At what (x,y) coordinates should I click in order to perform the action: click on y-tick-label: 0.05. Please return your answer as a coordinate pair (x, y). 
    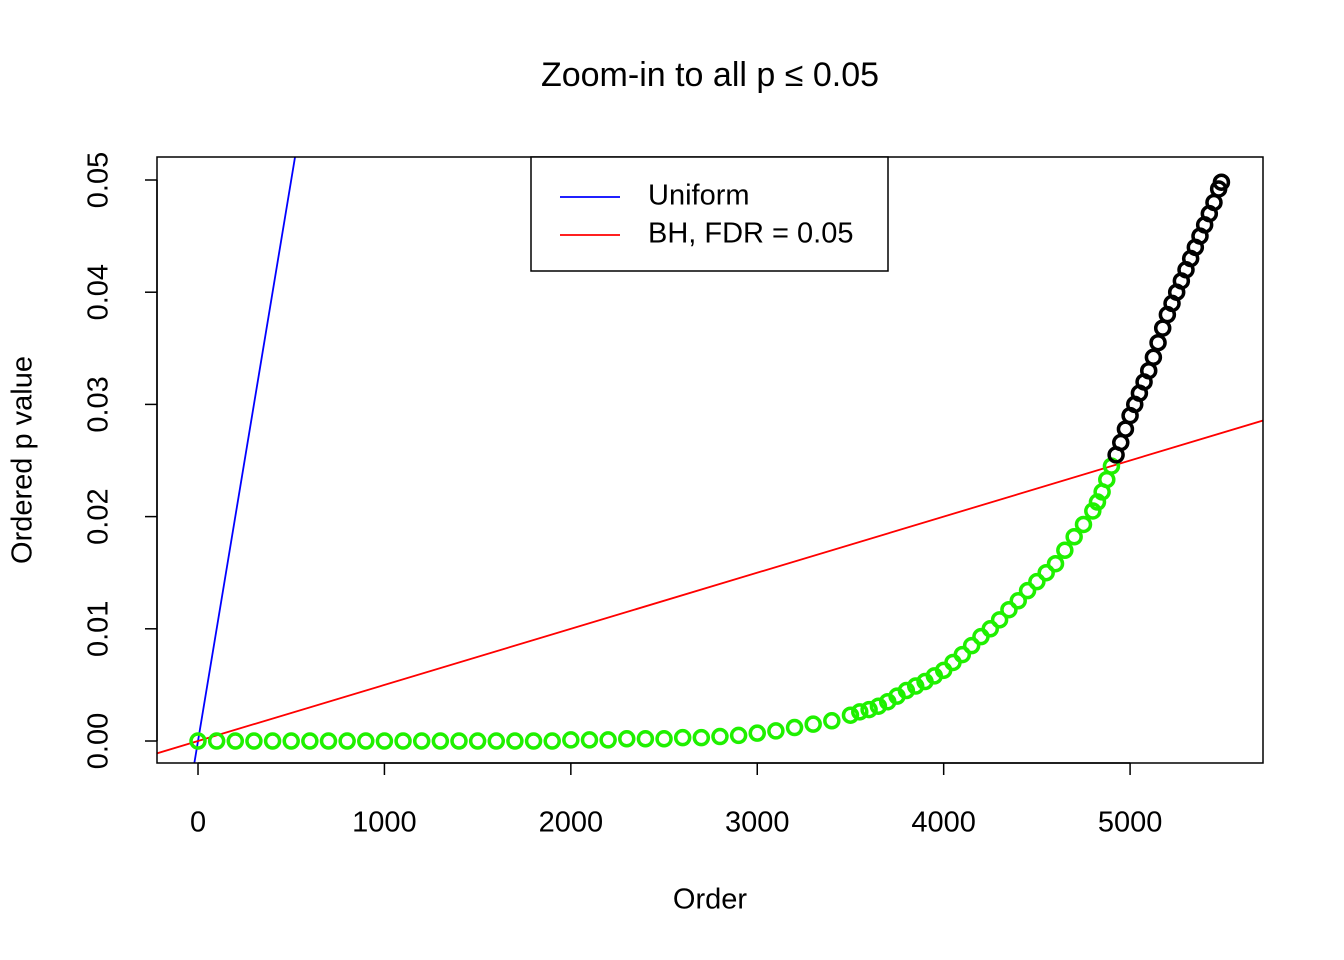
    Looking at the image, I should click on (99, 180).